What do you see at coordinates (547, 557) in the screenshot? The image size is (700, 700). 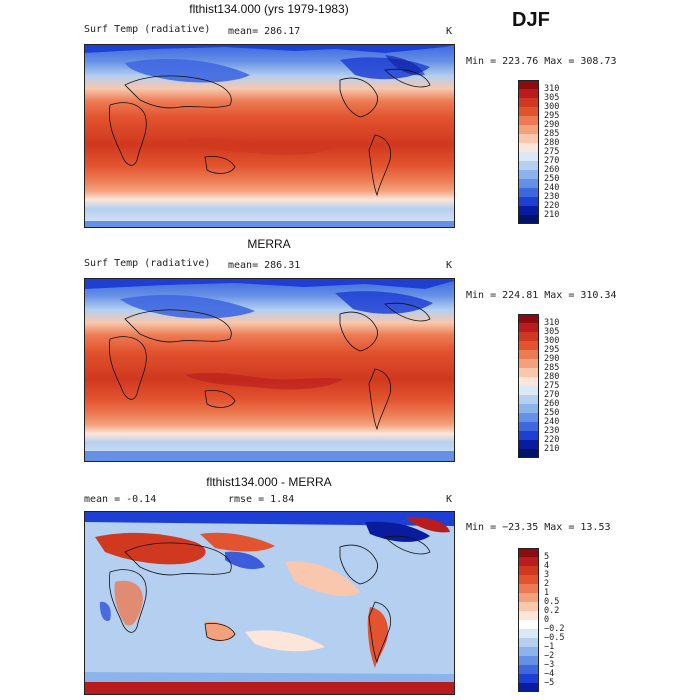 I see `colorbar-label: 5` at bounding box center [547, 557].